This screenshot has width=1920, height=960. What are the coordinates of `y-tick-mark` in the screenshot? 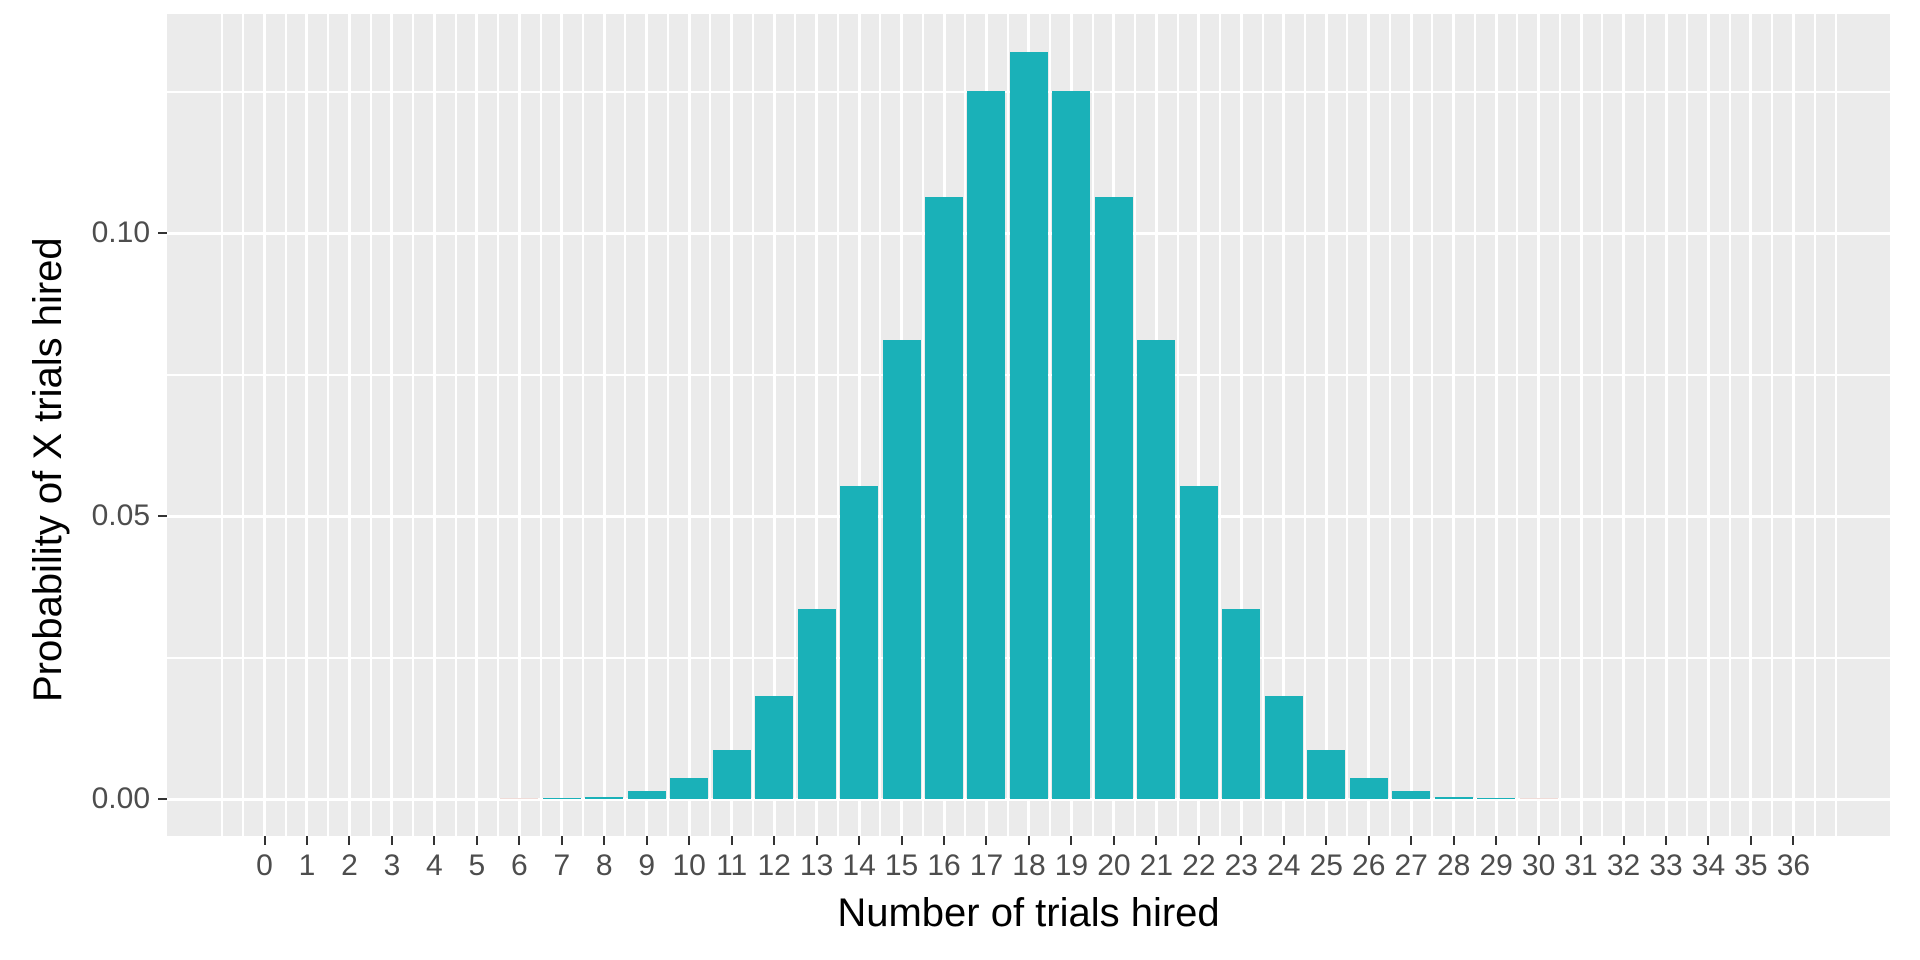 It's located at (162, 233).